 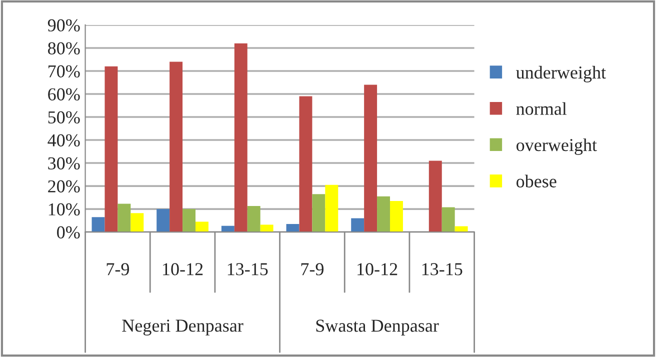 I want to click on legend-label: normal, so click(x=541, y=108).